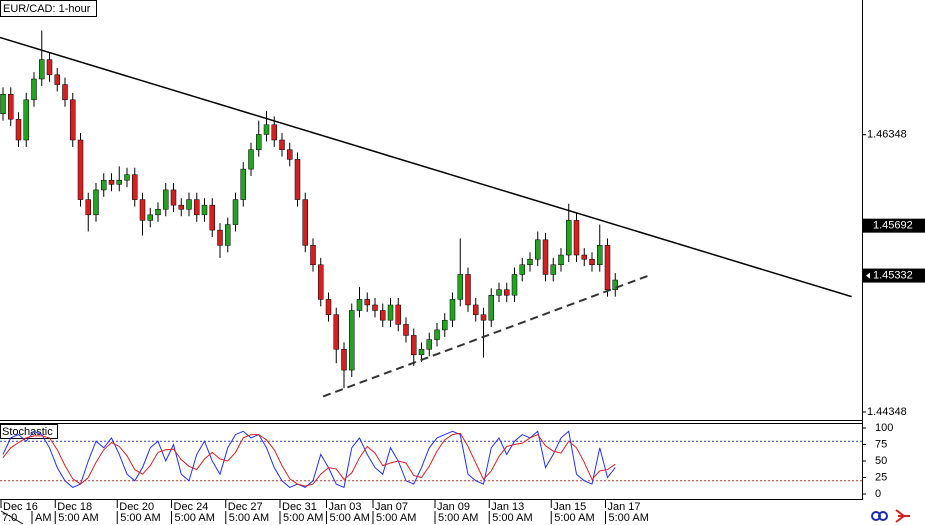 This screenshot has width=925, height=525. Describe the element at coordinates (881, 461) in the screenshot. I see `y-tick-label: 50` at that location.